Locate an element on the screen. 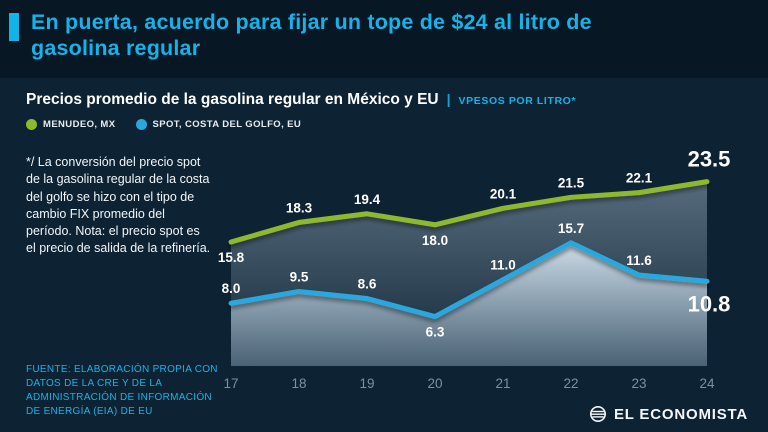 The width and height of the screenshot is (768, 432). svg-text: 17 is located at coordinates (230, 383).